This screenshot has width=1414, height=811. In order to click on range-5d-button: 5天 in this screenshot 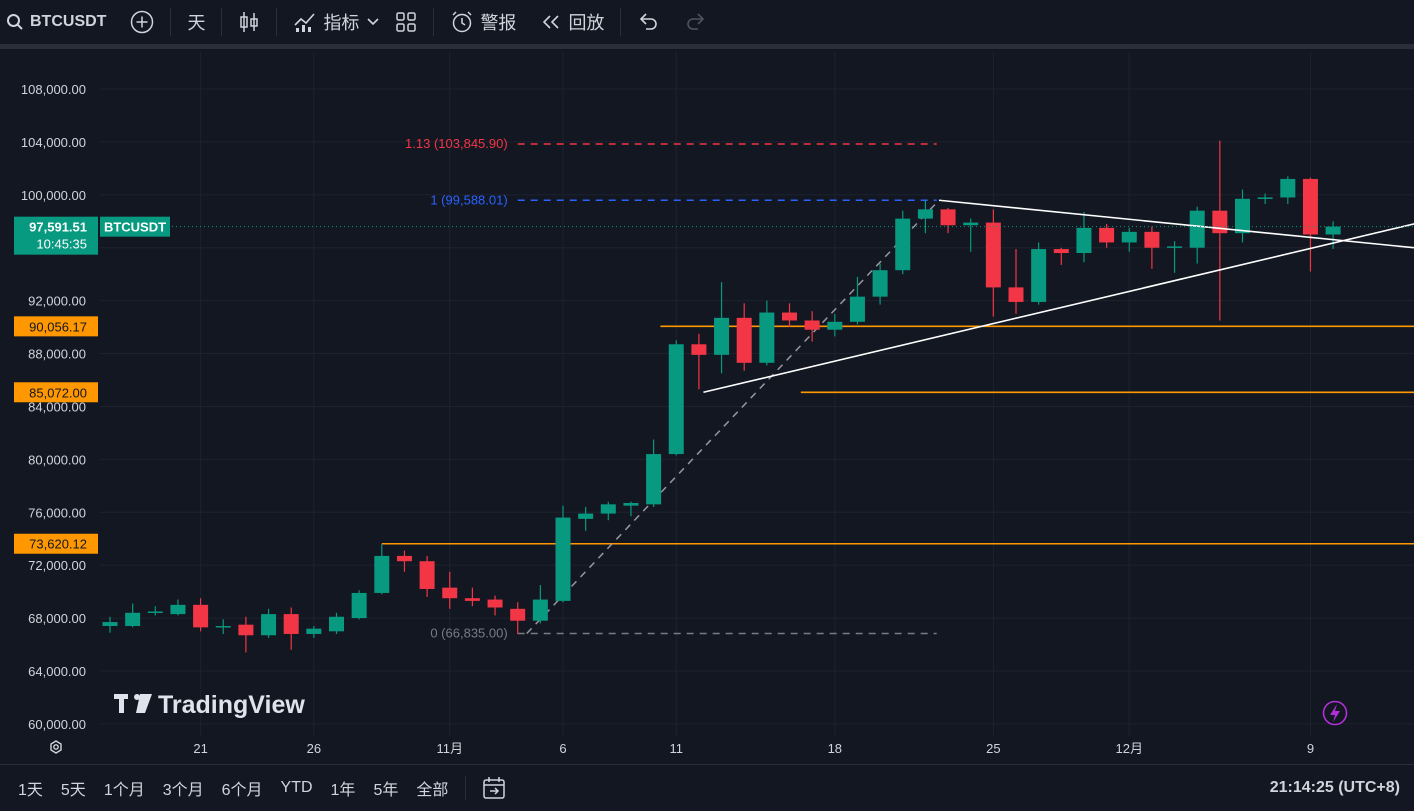, I will do `click(73, 790)`.